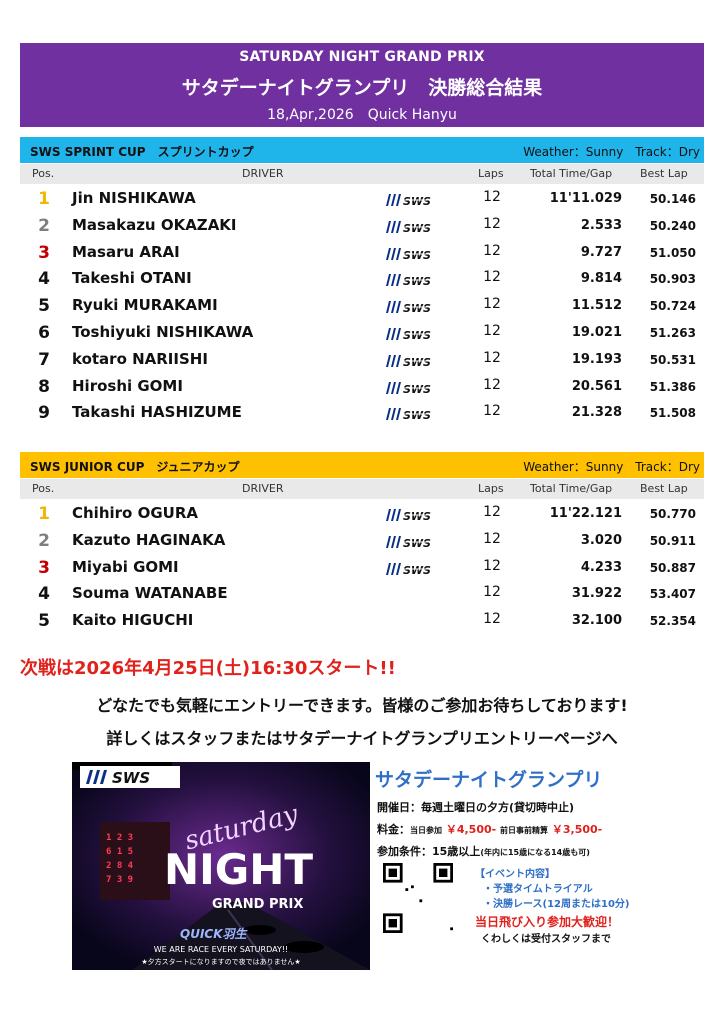 The image size is (724, 1024). What do you see at coordinates (601, 567) in the screenshot?
I see `total-time: 4.233` at bounding box center [601, 567].